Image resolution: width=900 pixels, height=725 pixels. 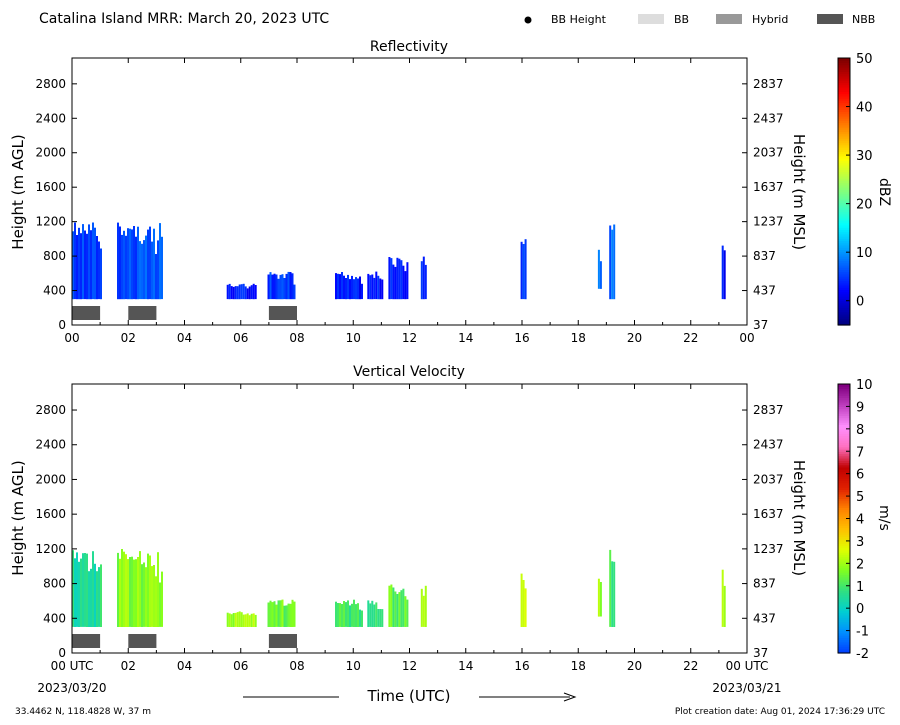 I want to click on y-tick-label-right: 2437, so click(x=768, y=445).